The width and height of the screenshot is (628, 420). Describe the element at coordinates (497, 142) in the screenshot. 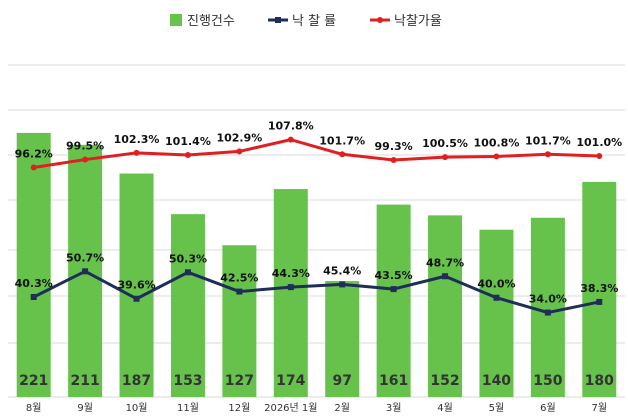

I see `price-ratio-data-label: 100.8%` at that location.